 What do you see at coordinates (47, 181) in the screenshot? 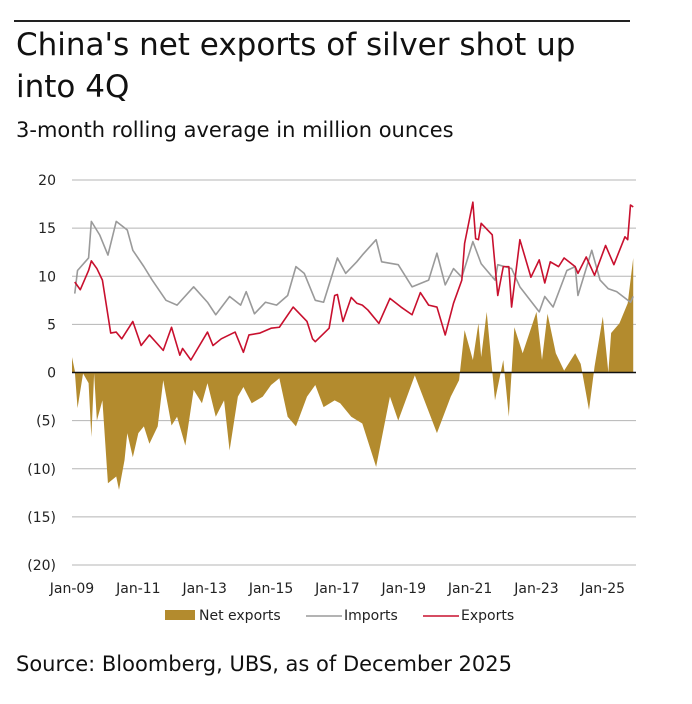
I see `y-tick-label: 20` at bounding box center [47, 181].